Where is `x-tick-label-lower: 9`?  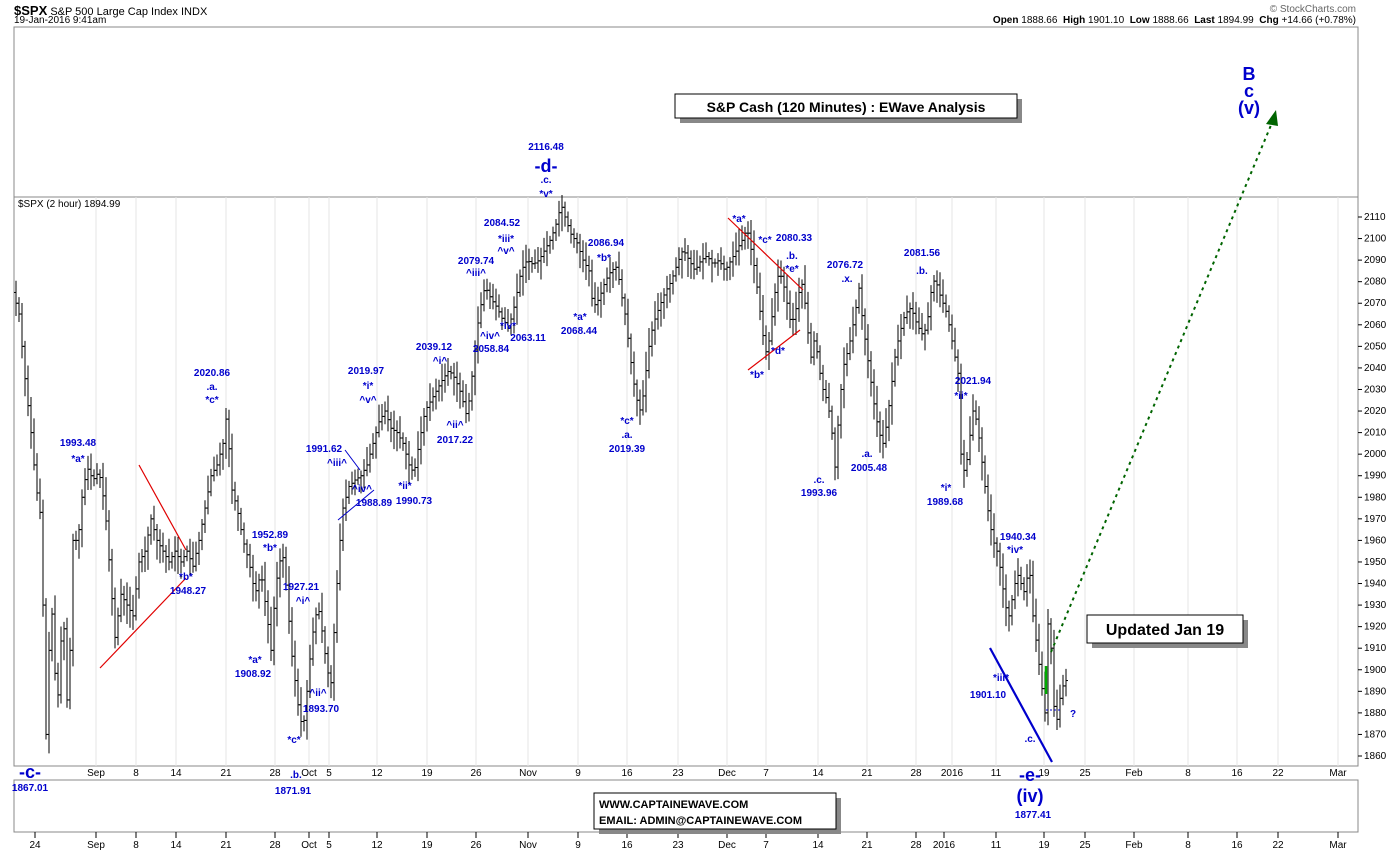
x-tick-label-lower: 9 is located at coordinates (578, 845).